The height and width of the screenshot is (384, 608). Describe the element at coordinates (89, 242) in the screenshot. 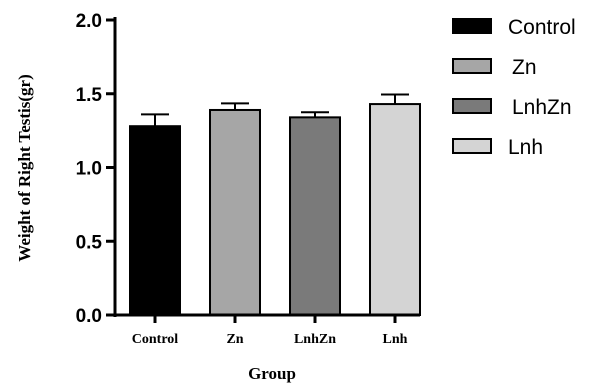

I see `y-tick-label: 0.5` at that location.